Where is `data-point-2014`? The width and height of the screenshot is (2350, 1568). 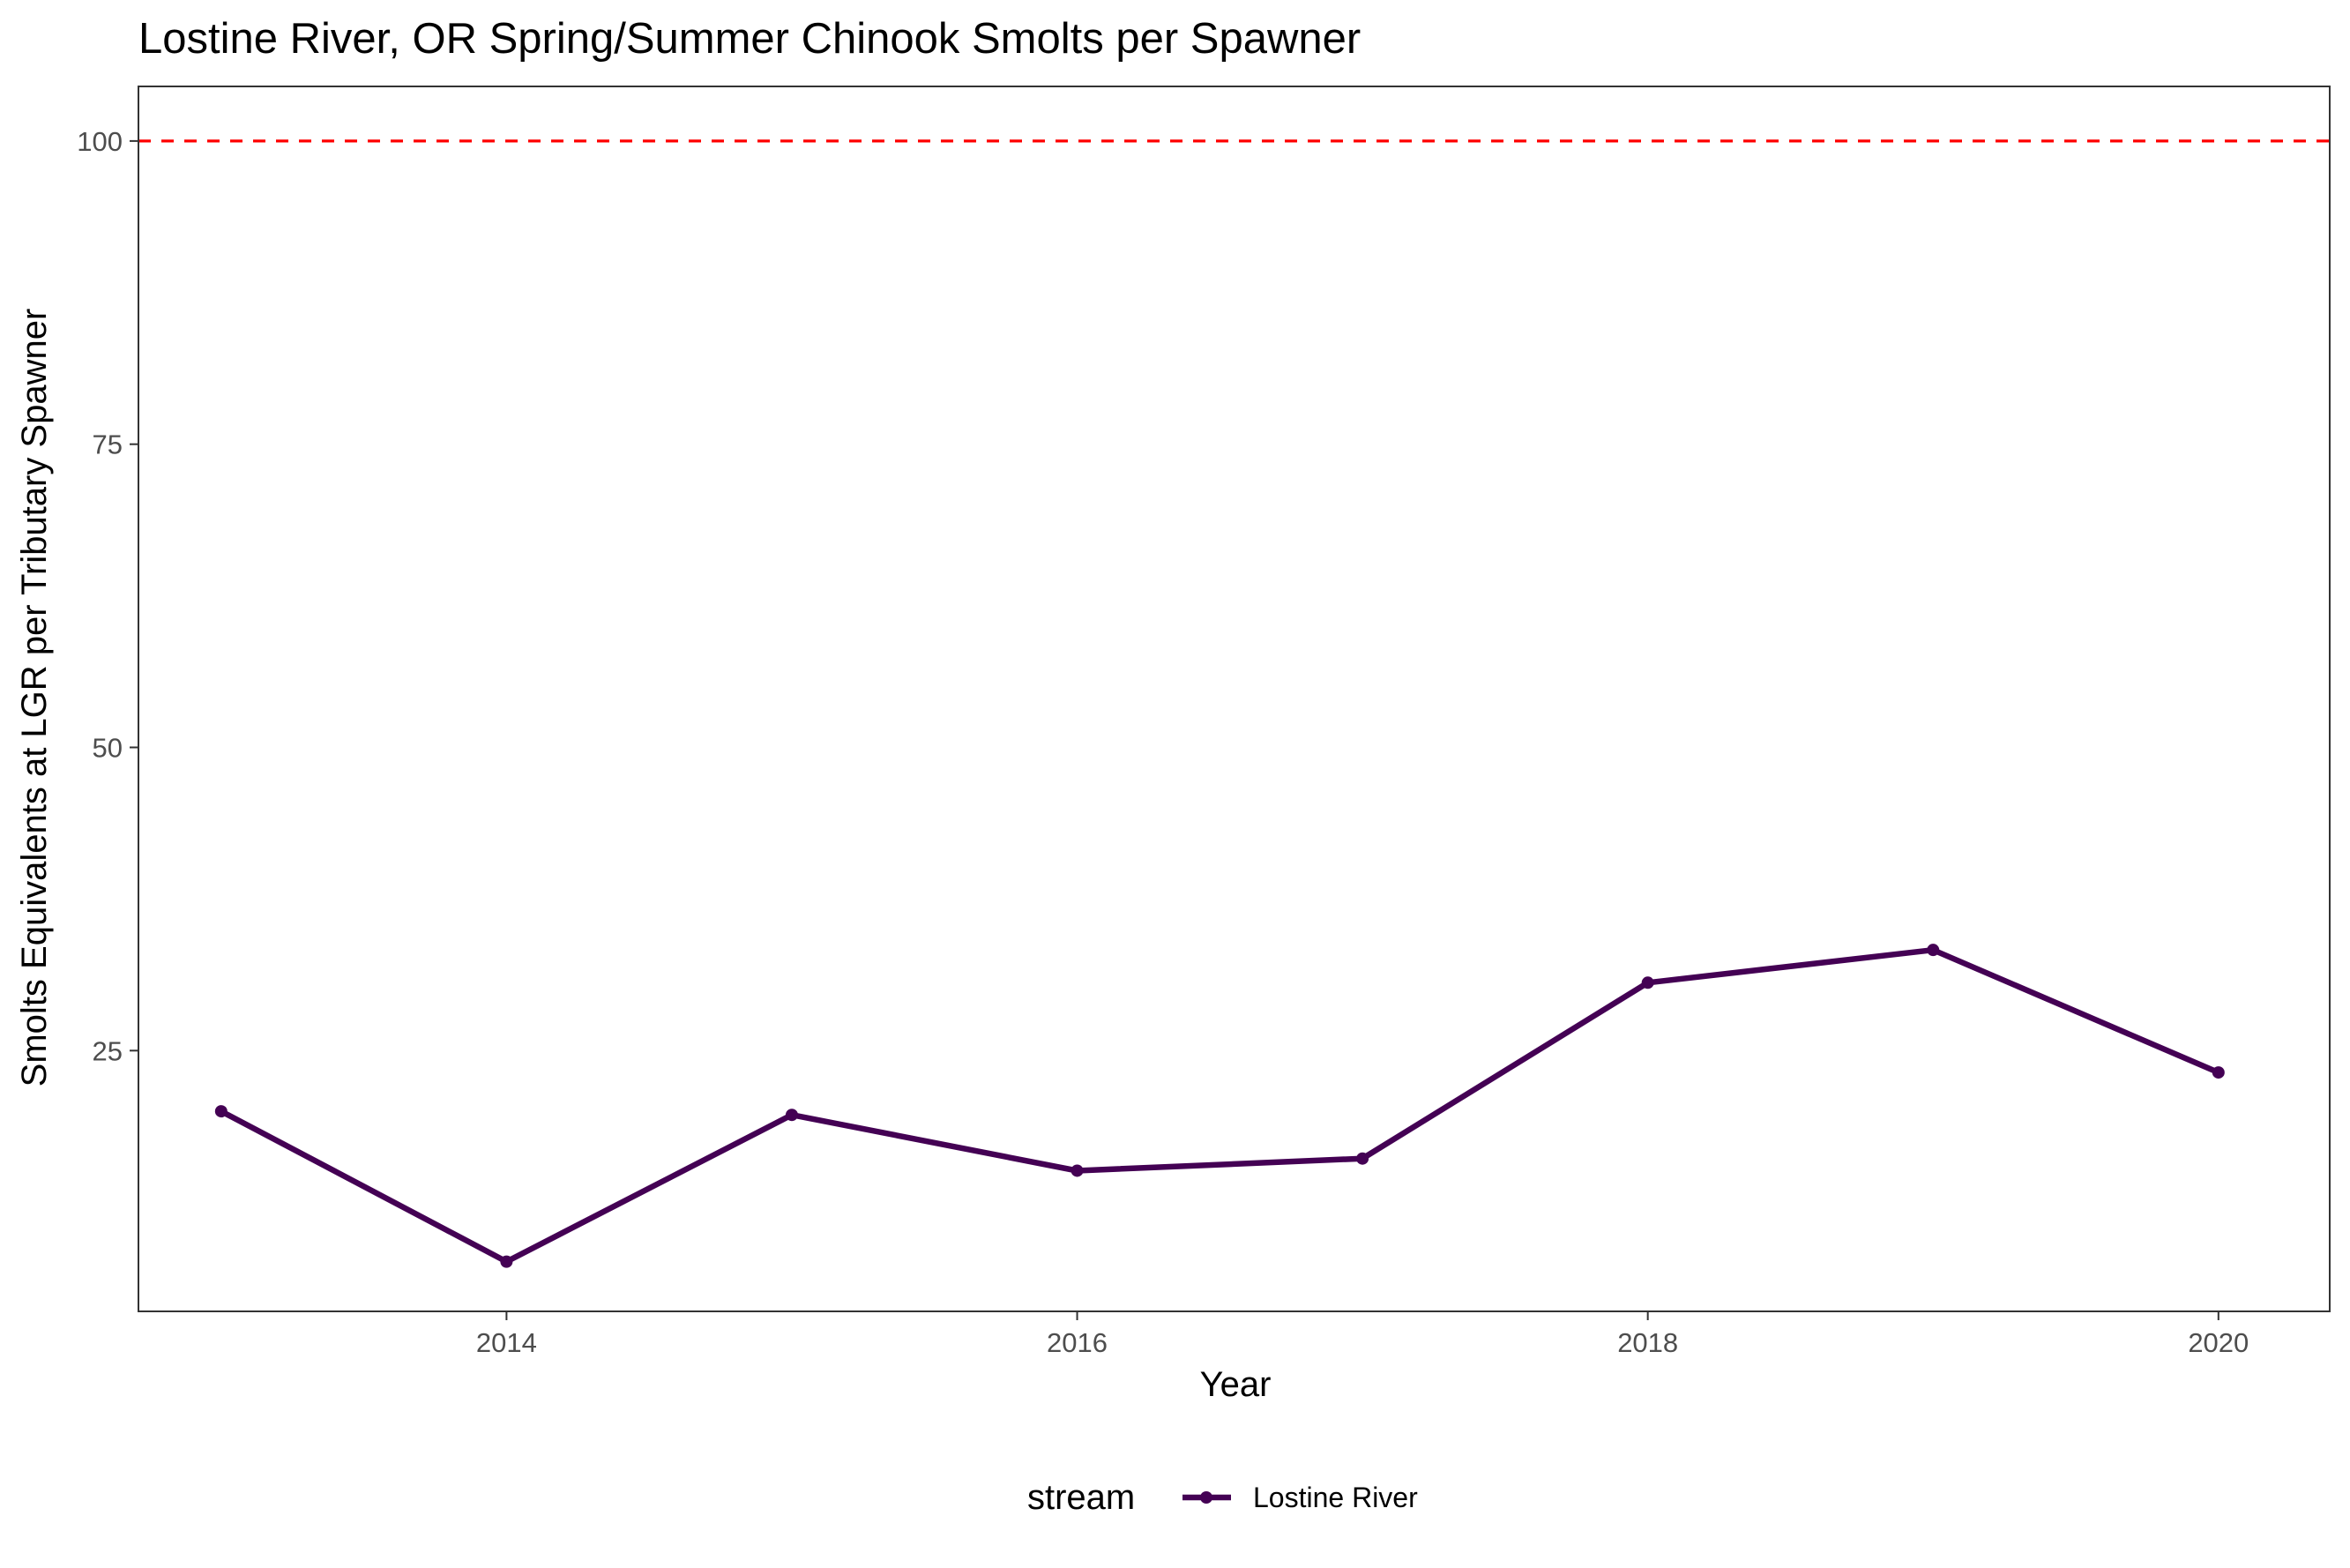
data-point-2014 is located at coordinates (506, 1261).